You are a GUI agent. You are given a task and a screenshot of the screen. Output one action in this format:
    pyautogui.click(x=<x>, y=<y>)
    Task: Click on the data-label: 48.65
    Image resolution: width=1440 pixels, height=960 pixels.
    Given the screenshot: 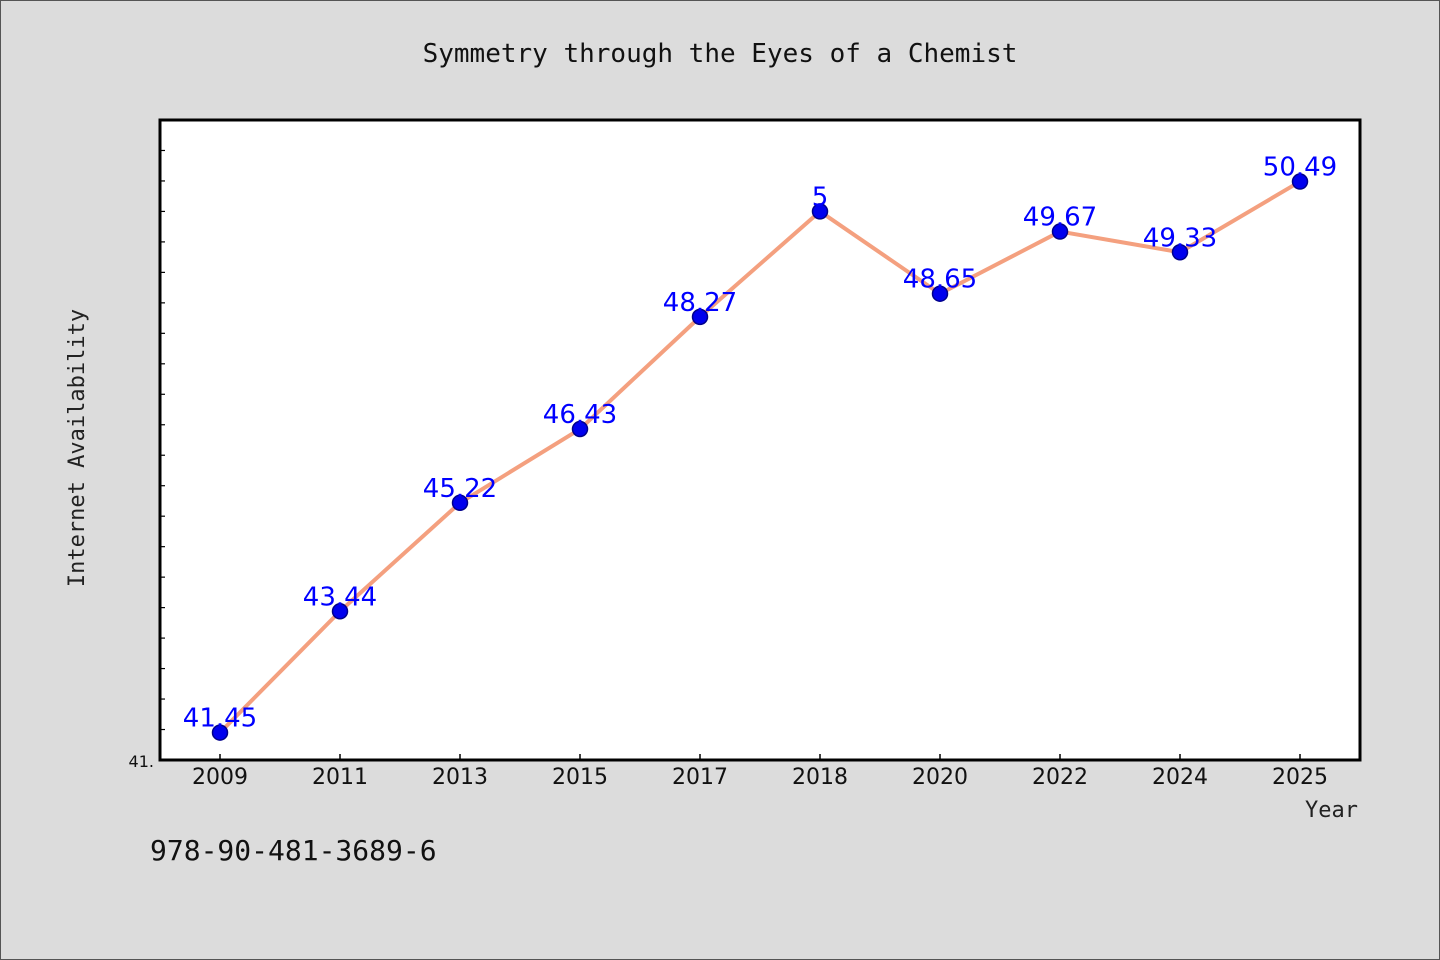 What is the action you would take?
    pyautogui.click(x=940, y=280)
    